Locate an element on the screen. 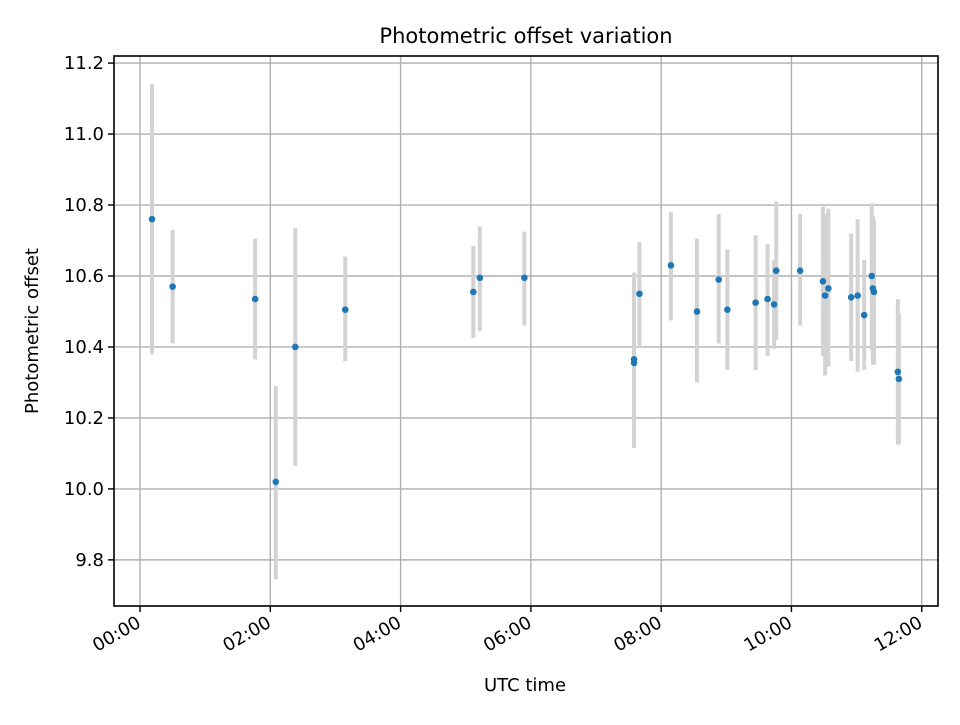 The width and height of the screenshot is (960, 725). y-axis-label: Photometric offset is located at coordinates (32, 331).